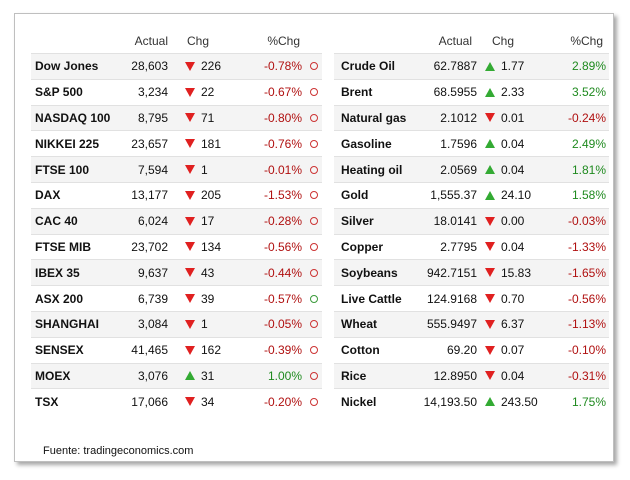  What do you see at coordinates (513, 324) in the screenshot?
I see `change-value: 6.37` at bounding box center [513, 324].